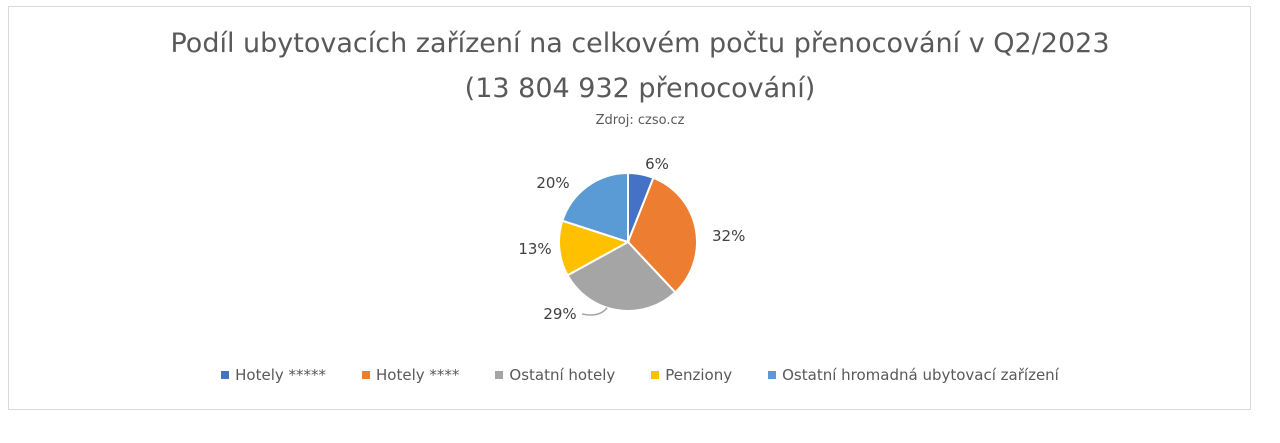  I want to click on data-label: 13%, so click(534, 249).